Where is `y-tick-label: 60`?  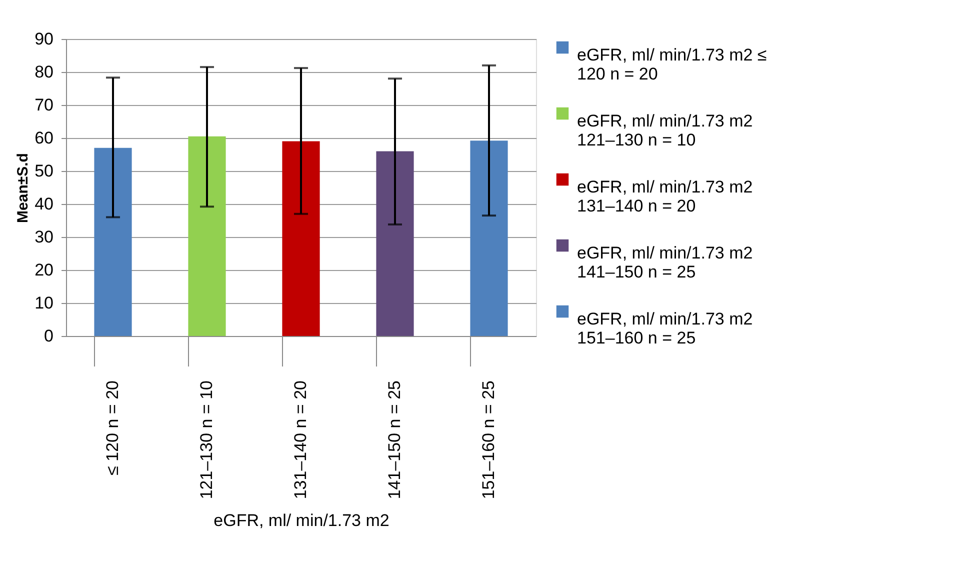
y-tick-label: 60 is located at coordinates (44, 138).